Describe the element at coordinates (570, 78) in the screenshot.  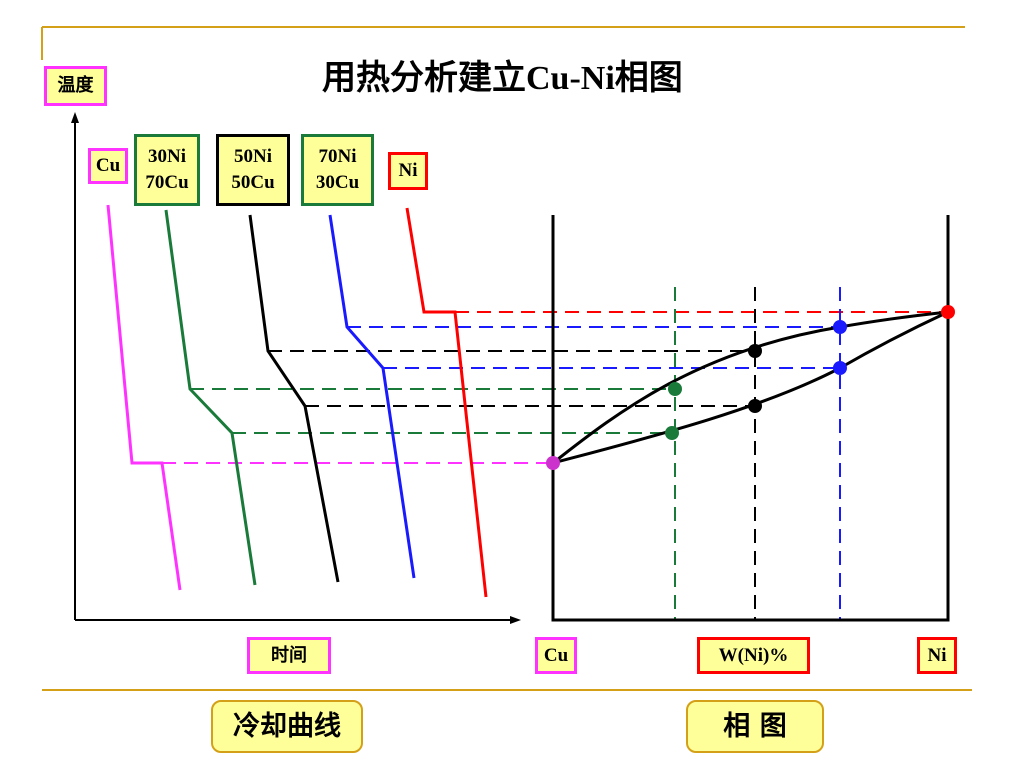
I see `title-latin: Cu-Ni` at that location.